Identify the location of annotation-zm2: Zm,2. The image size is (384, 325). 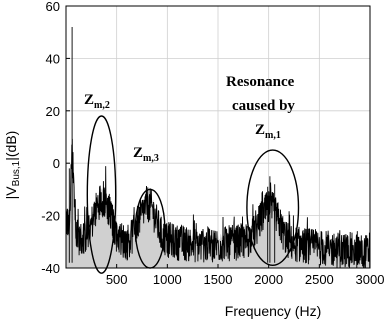
(97, 101).